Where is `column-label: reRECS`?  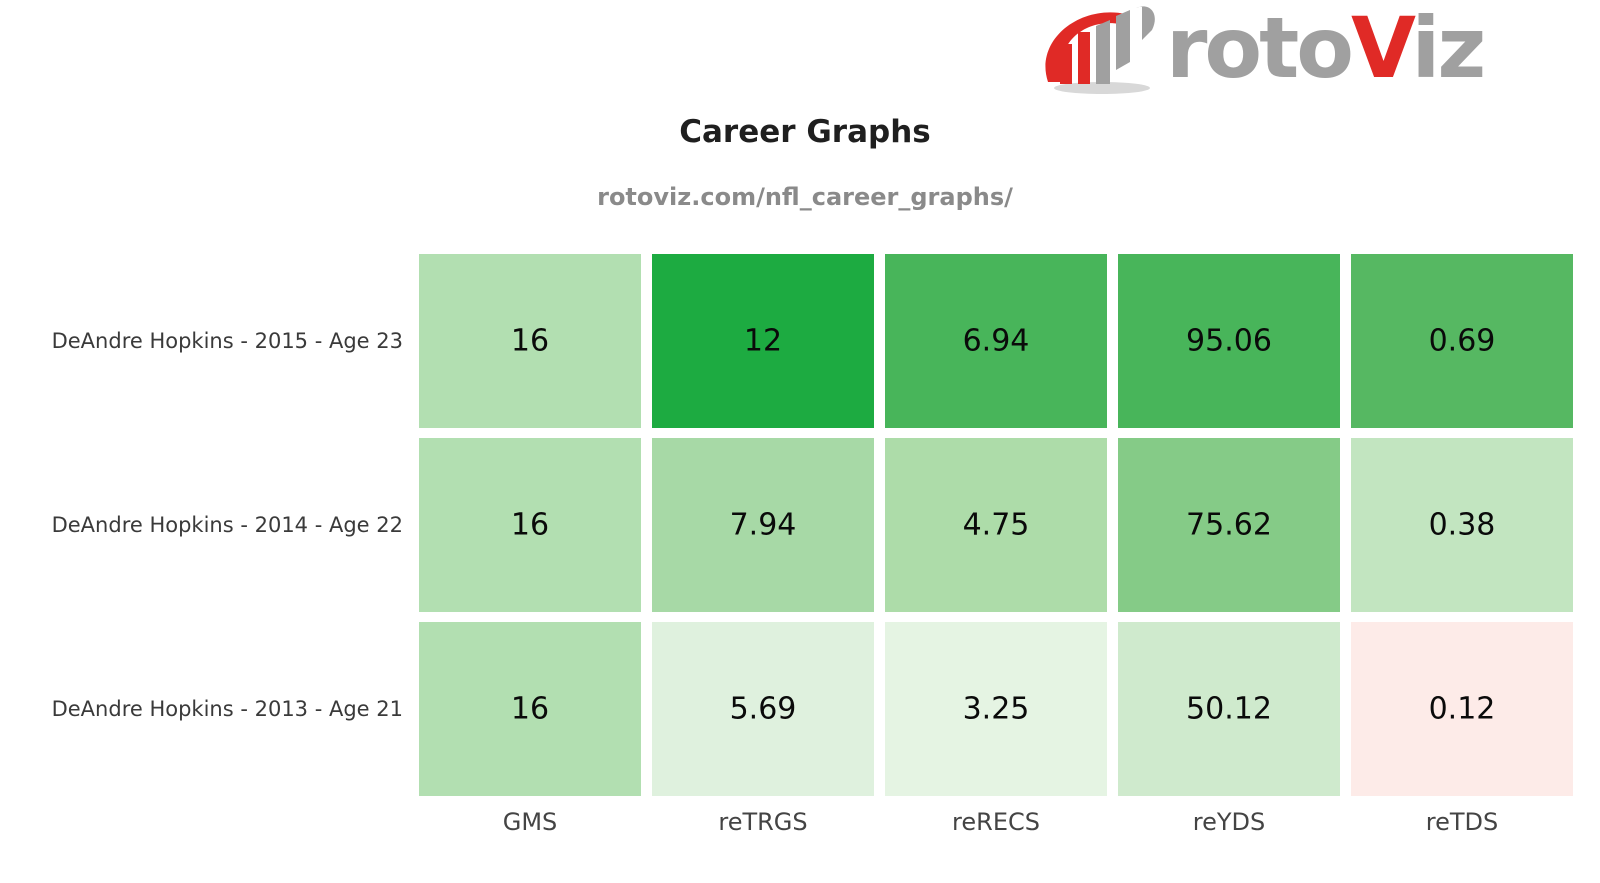 column-label: reRECS is located at coordinates (996, 822).